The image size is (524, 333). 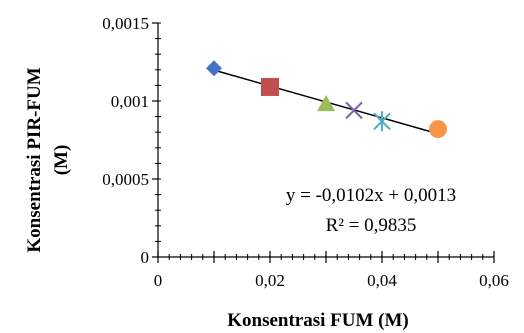 I want to click on y-tick-label: 0, so click(x=145, y=257).